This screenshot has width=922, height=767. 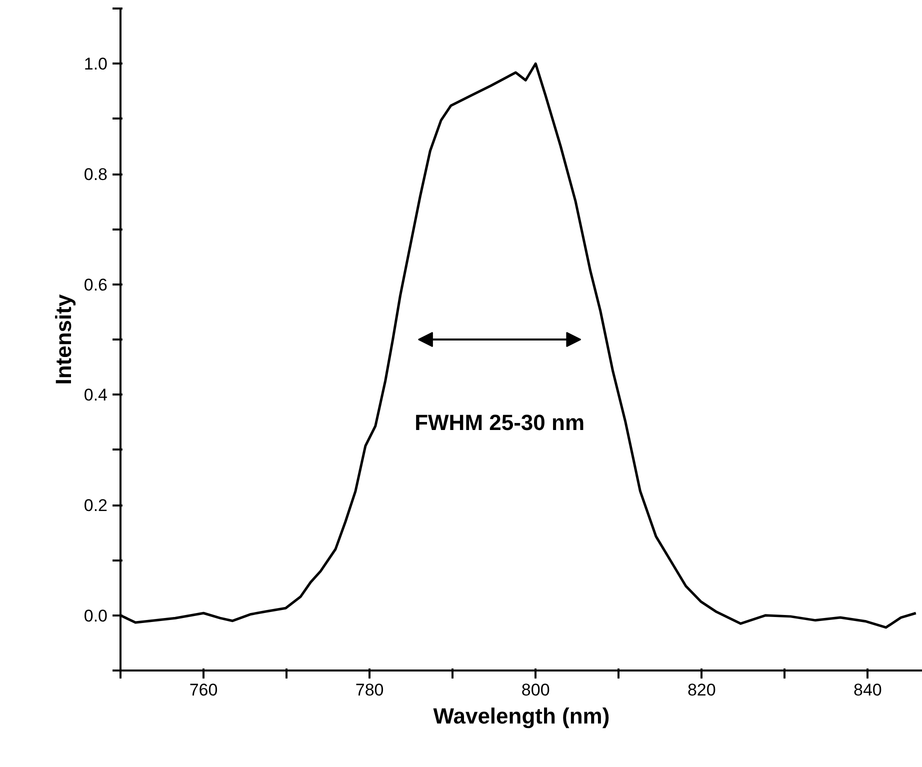 What do you see at coordinates (96, 64) in the screenshot?
I see `y-tick-label: 1.0` at bounding box center [96, 64].